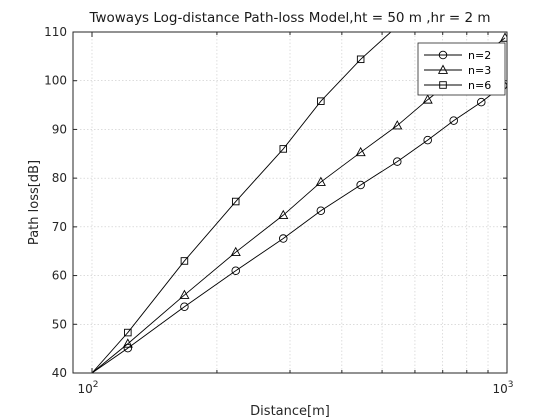  What do you see at coordinates (290, 411) in the screenshot?
I see `x-axis-label: Distance[m]` at bounding box center [290, 411].